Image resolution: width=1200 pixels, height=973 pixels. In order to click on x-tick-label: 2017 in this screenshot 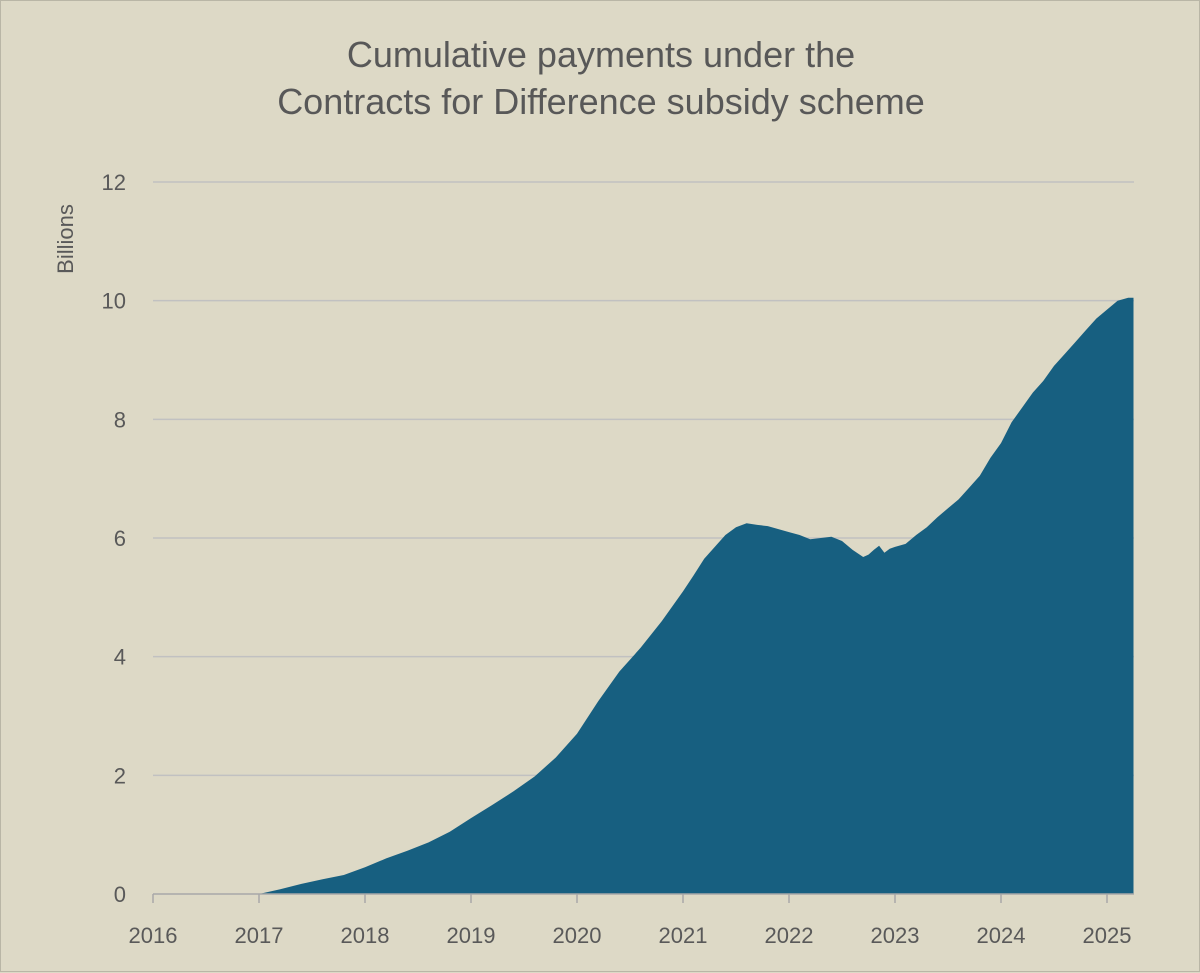, I will do `click(259, 935)`.